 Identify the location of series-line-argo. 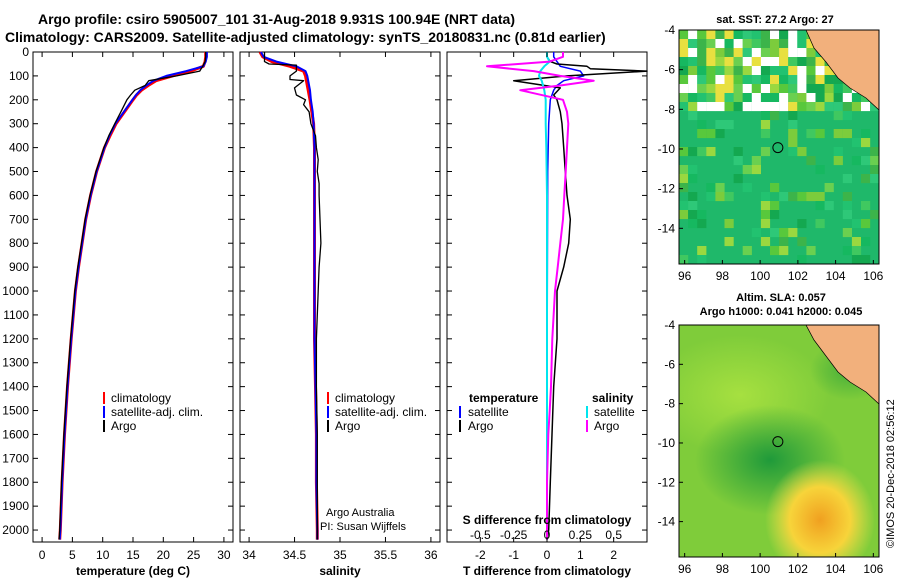
(292, 296).